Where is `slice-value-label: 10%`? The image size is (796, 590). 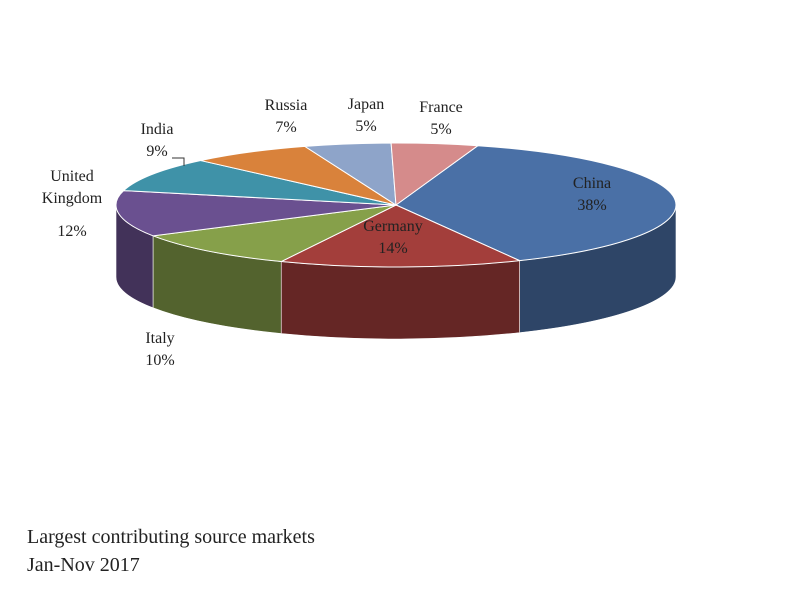 slice-value-label: 10% is located at coordinates (160, 360).